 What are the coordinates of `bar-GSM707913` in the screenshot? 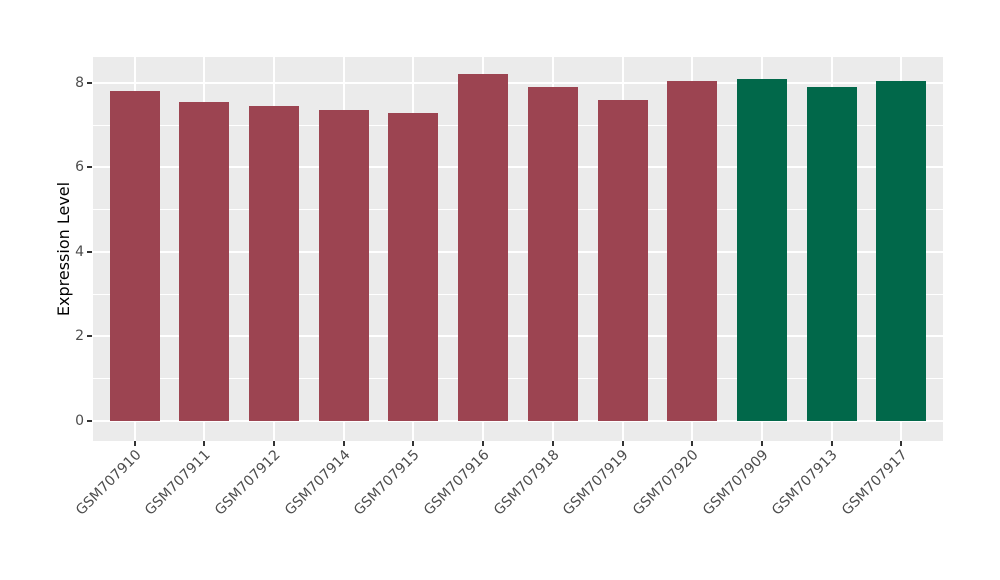 It's located at (831, 254).